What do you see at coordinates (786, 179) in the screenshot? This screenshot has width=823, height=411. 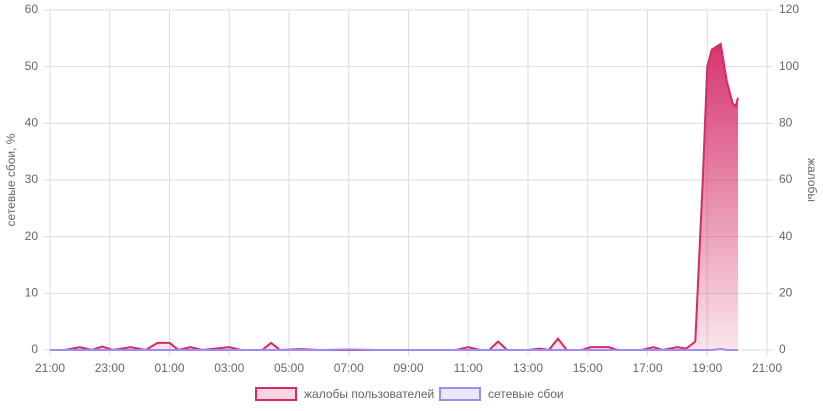 I see `y2-tick-label: 60` at bounding box center [786, 179].